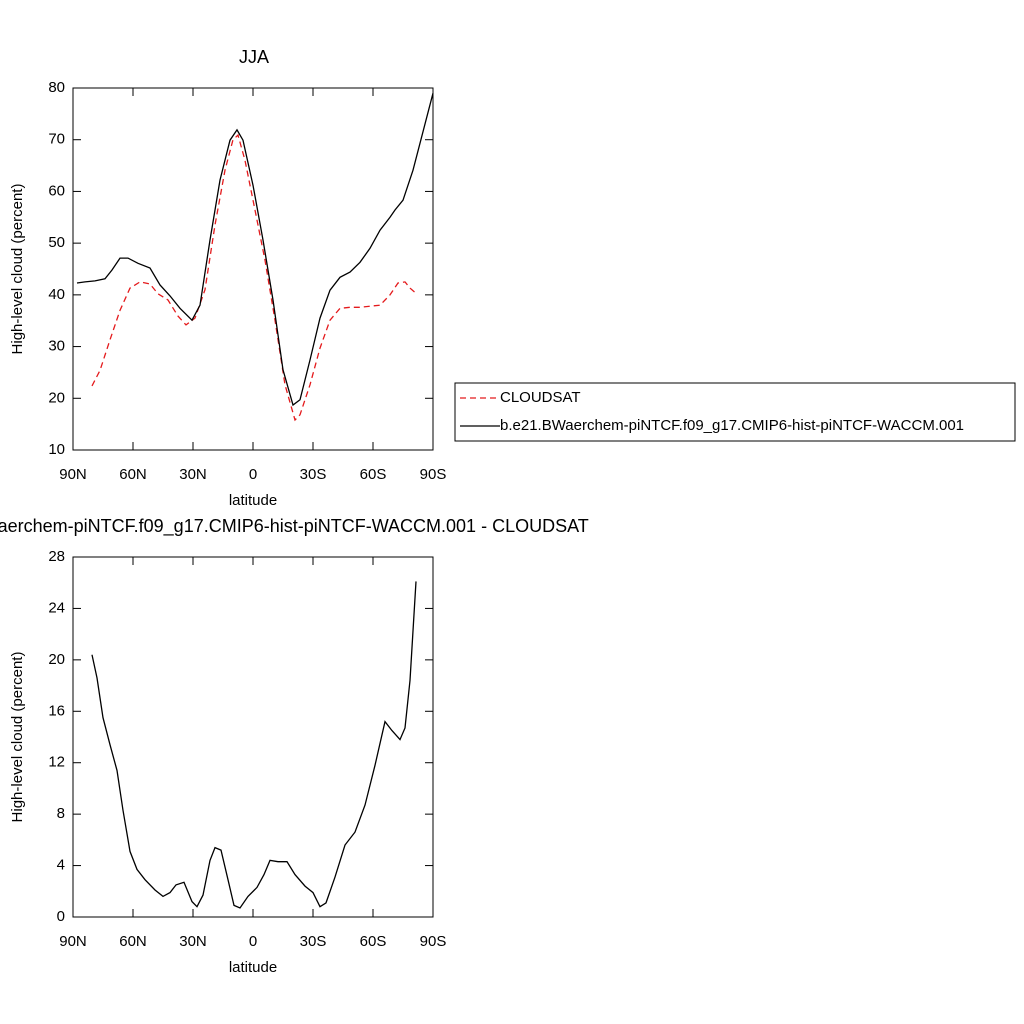 The image size is (1024, 1024). Describe the element at coordinates (56, 139) in the screenshot. I see `y-tick-label: 70` at that location.